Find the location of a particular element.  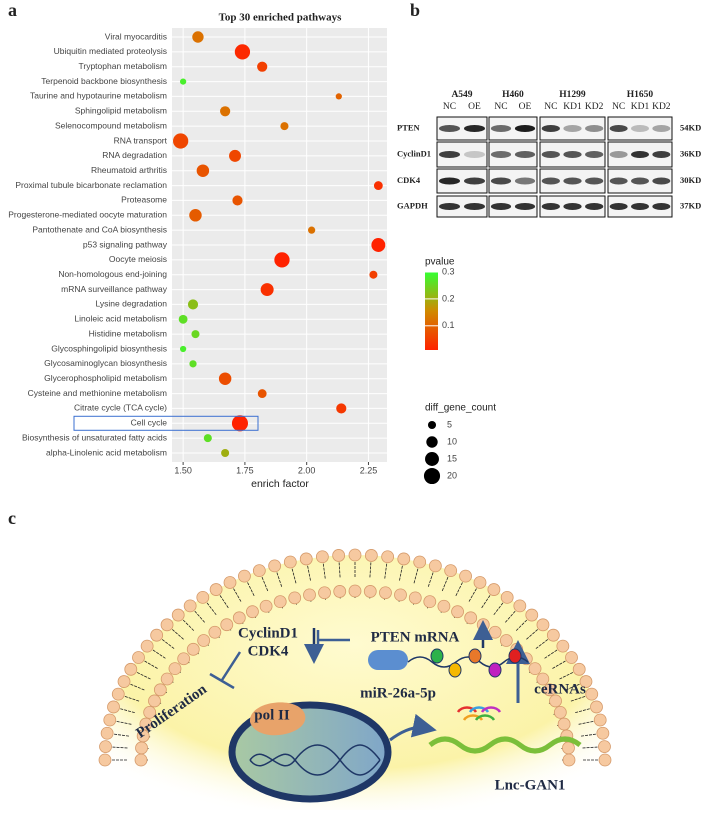

y-tick-label: Viral myocarditis is located at coordinates (136, 36).